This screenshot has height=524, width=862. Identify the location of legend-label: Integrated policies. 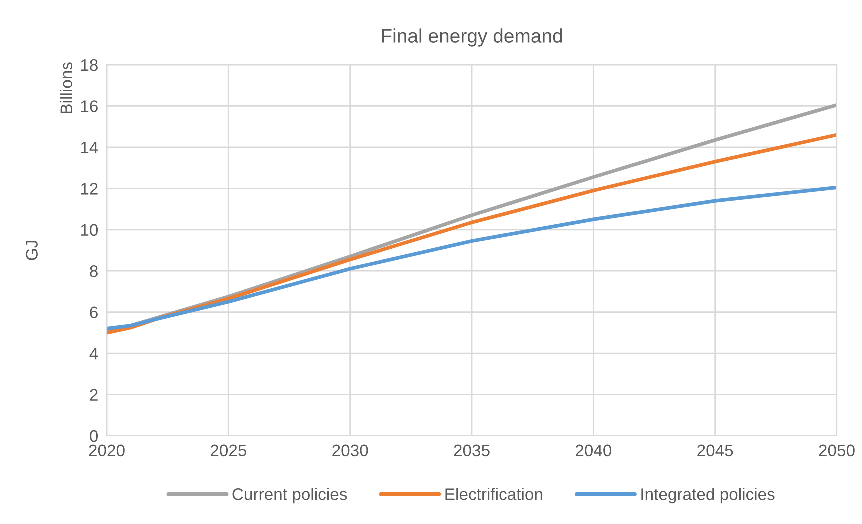
(708, 496).